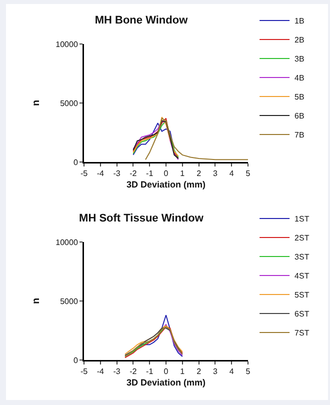 The width and height of the screenshot is (330, 405). I want to click on legend-label: 3ST, so click(302, 257).